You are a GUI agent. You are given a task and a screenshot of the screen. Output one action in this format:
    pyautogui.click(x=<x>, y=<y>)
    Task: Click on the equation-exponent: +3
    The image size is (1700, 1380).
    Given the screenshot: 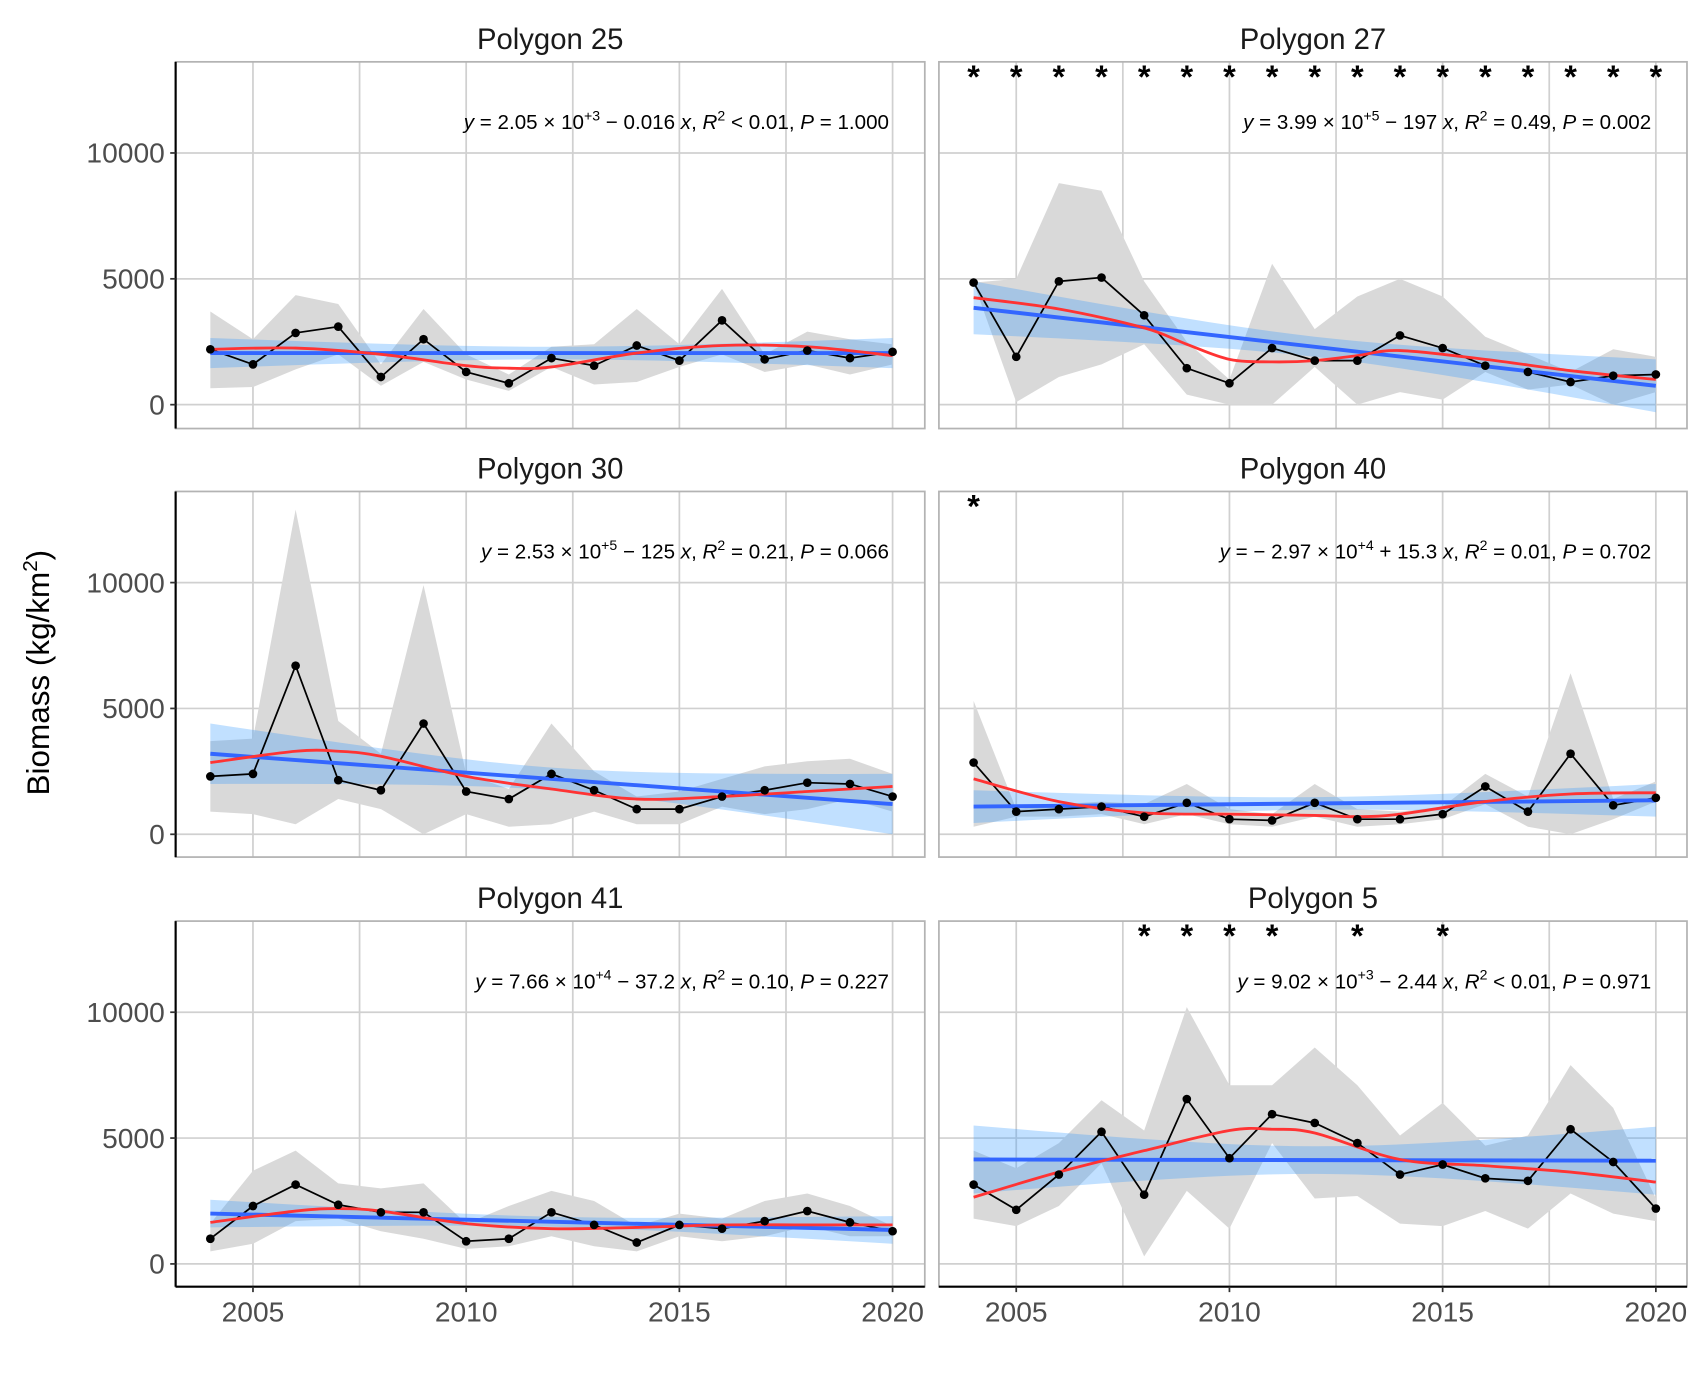 What is the action you would take?
    pyautogui.click(x=592, y=115)
    